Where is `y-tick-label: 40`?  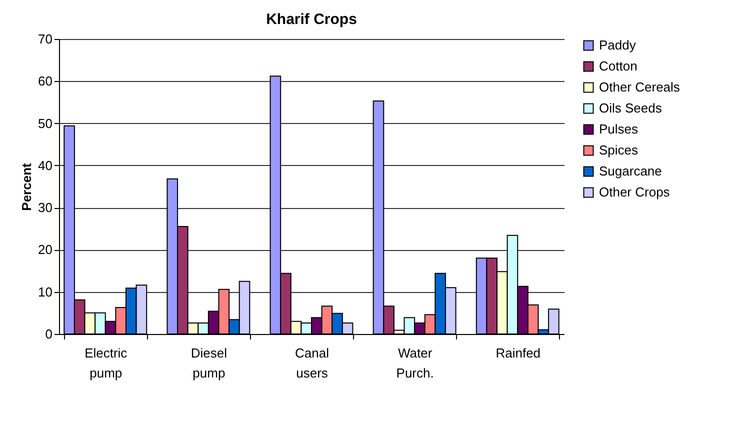 y-tick-label: 40 is located at coordinates (45, 165).